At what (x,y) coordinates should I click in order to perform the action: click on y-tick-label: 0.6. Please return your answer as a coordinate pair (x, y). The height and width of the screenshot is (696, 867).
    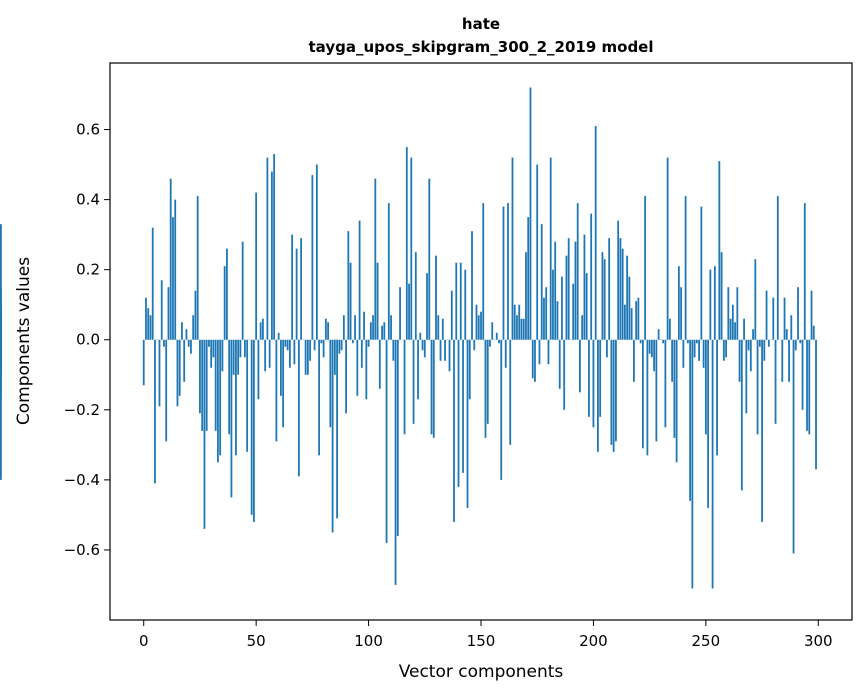
    Looking at the image, I should click on (88, 130).